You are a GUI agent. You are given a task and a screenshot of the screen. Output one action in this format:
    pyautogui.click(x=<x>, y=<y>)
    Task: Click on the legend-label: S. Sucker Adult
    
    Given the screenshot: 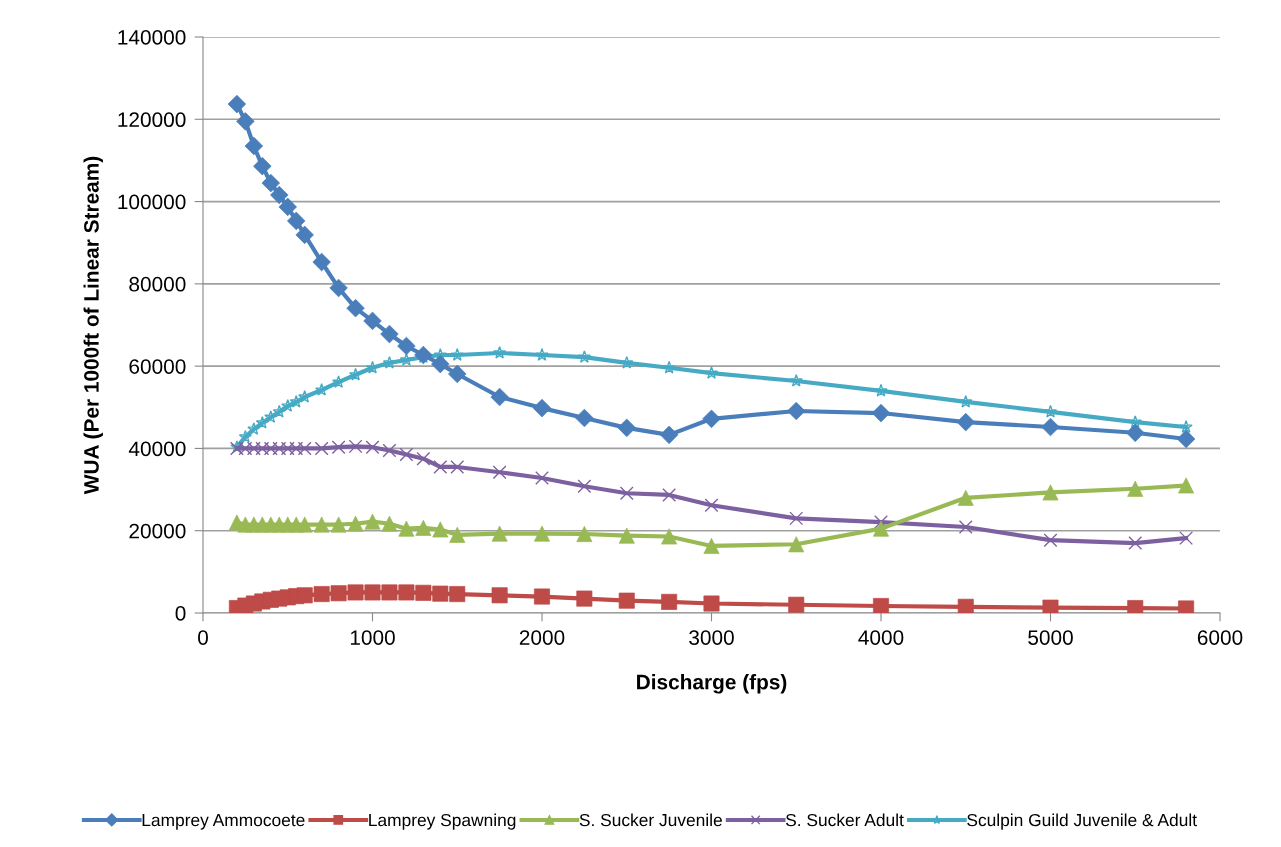 What is the action you would take?
    pyautogui.click(x=844, y=820)
    